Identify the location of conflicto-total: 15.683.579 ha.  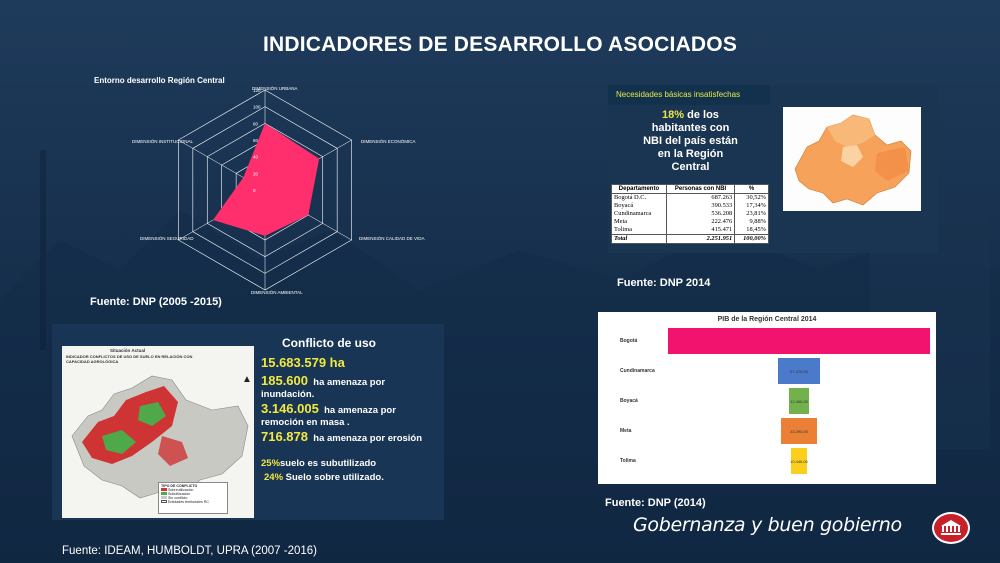
(303, 362).